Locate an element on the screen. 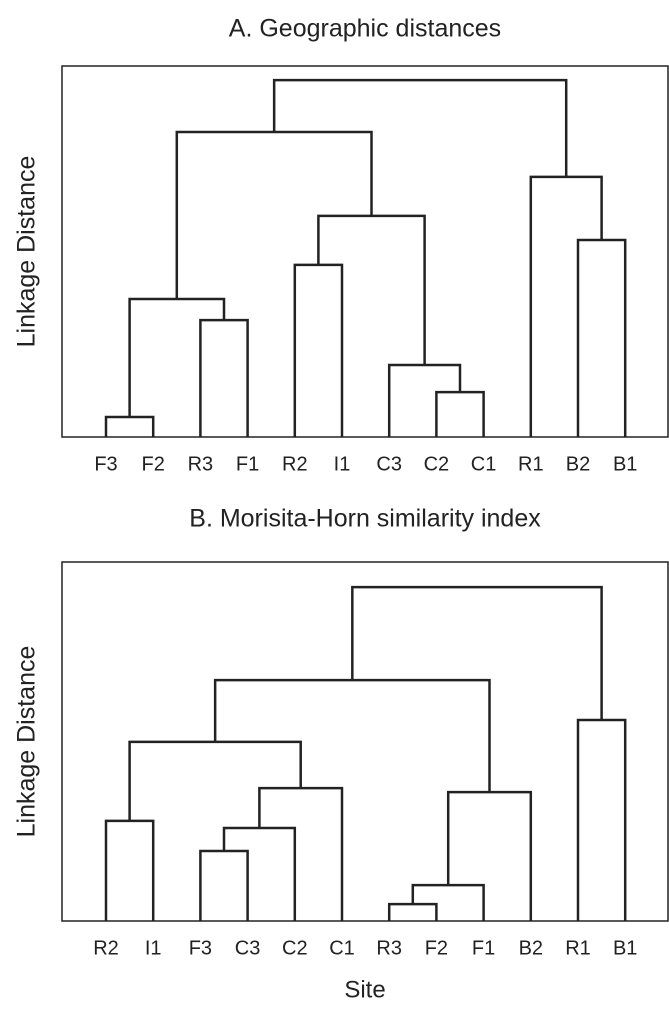  x-axis-label: Site is located at coordinates (364, 989).